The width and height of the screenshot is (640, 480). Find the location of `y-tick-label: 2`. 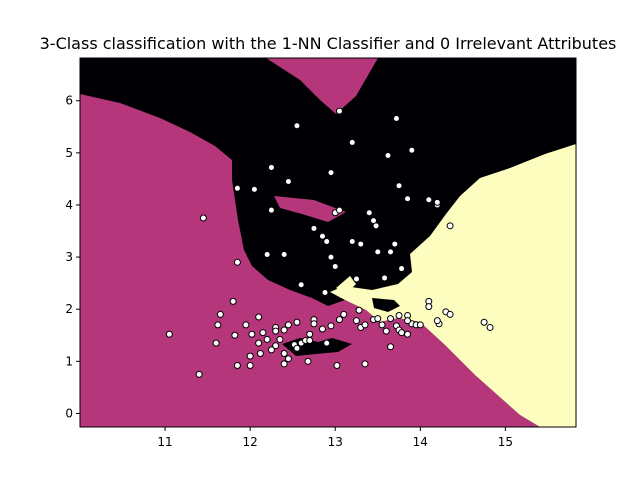

y-tick-label: 2 is located at coordinates (69, 309).